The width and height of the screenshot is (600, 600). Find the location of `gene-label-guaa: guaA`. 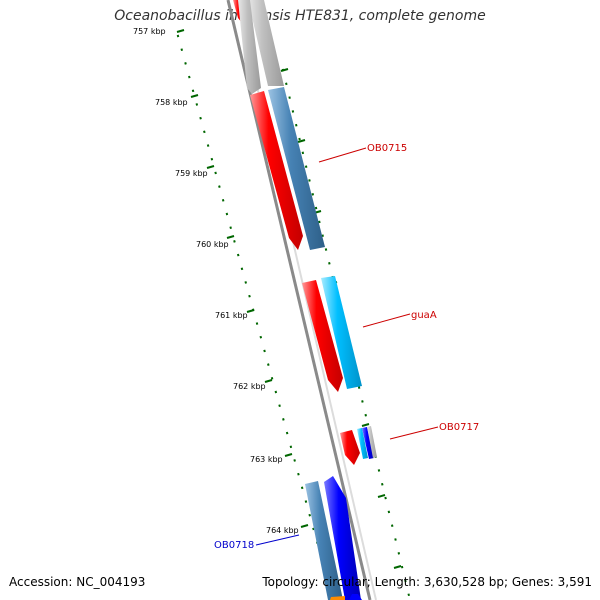

gene-label-guaa: guaA is located at coordinates (424, 315).